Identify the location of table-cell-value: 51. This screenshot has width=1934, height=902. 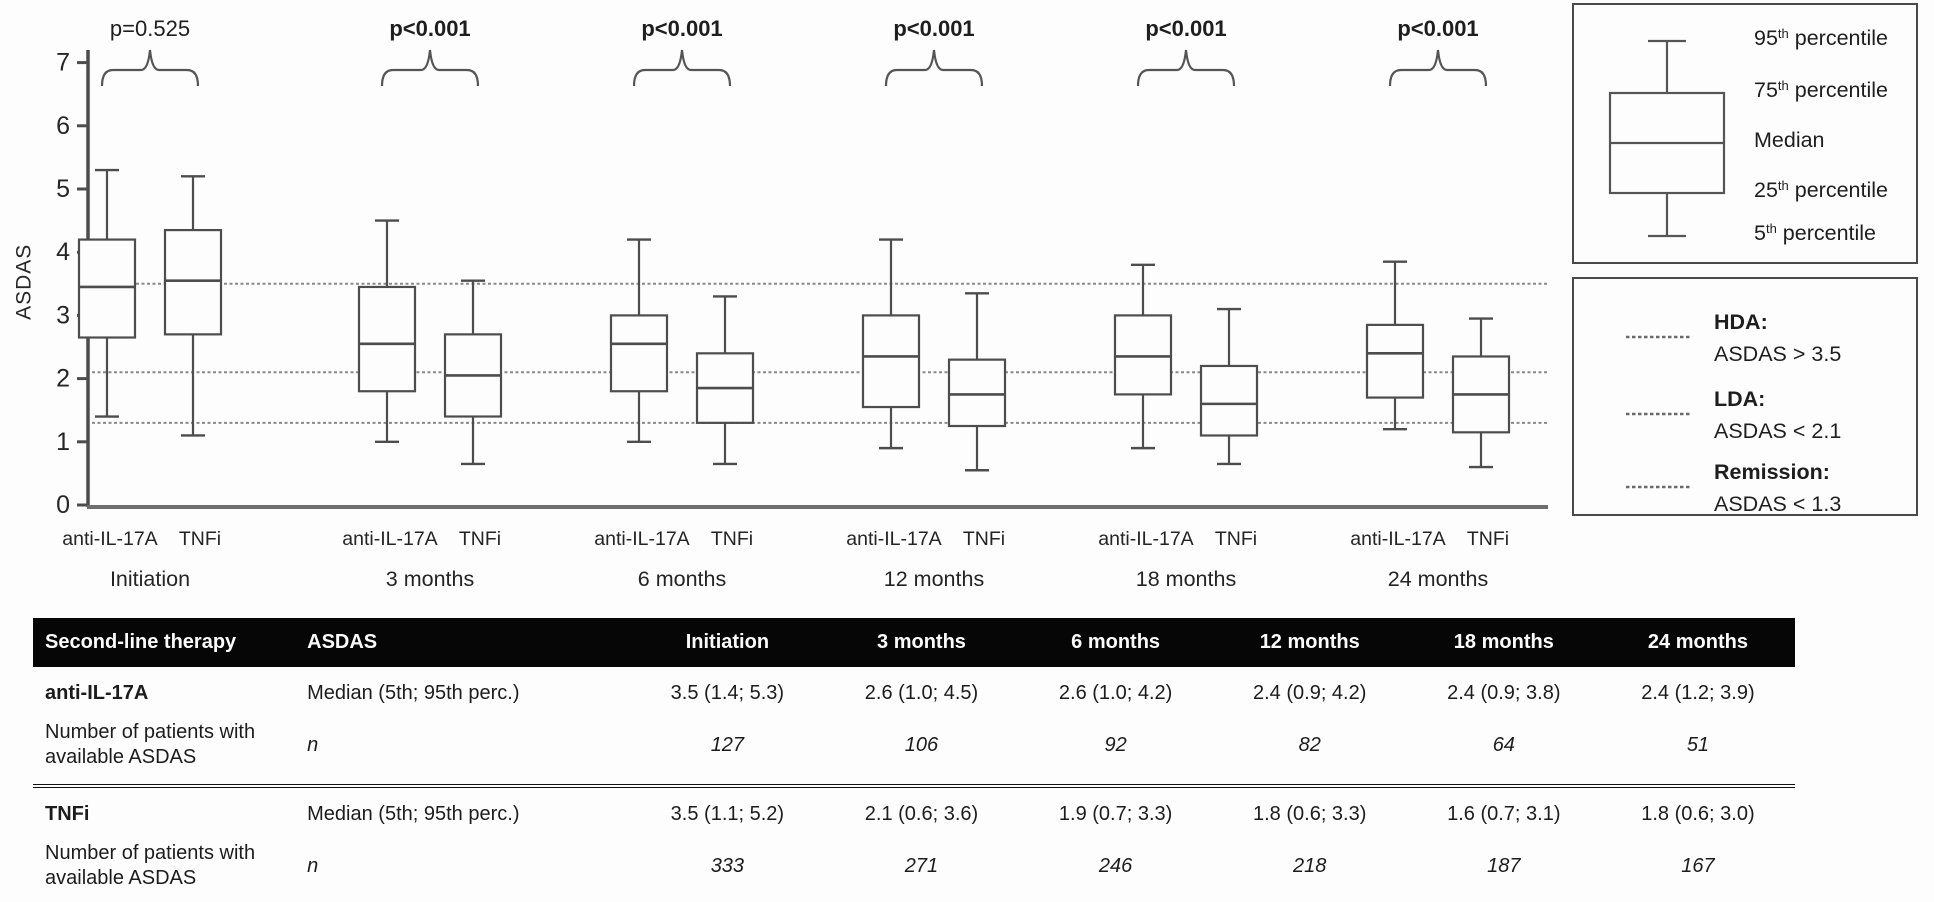
(1698, 744).